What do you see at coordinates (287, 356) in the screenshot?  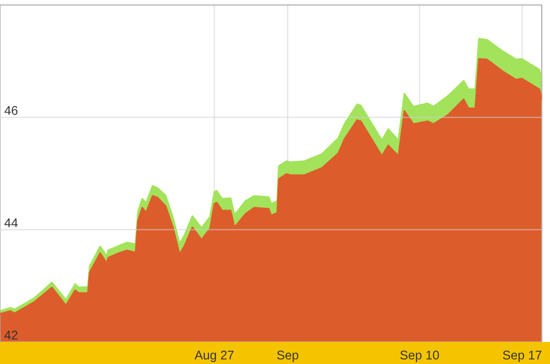 I see `x-tick-label: Sep` at bounding box center [287, 356].